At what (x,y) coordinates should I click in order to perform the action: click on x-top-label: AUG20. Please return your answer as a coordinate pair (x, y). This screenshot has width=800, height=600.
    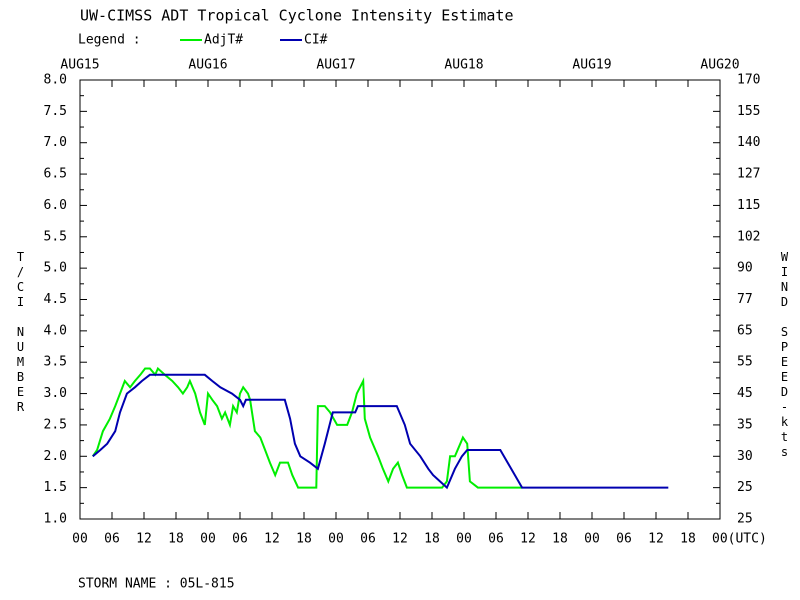
    Looking at the image, I should click on (719, 65).